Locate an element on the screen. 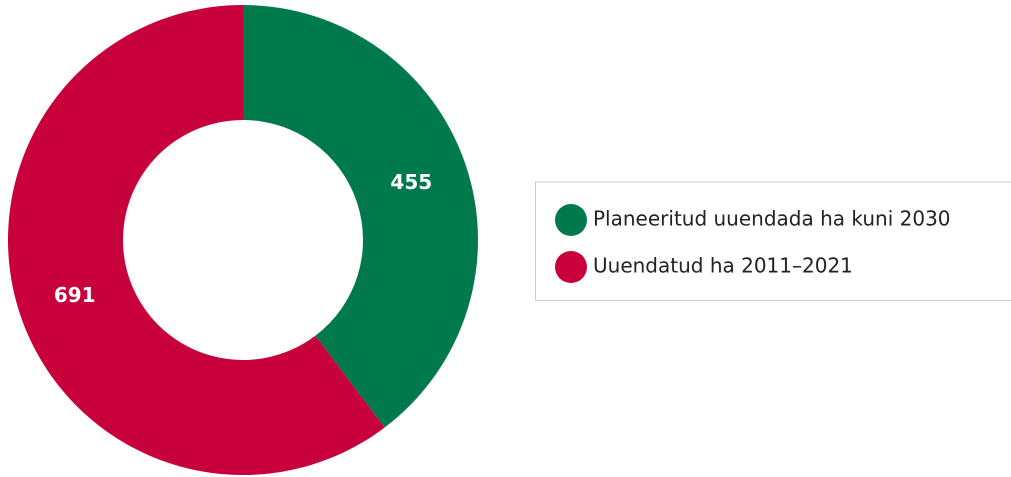  value-label: 691 is located at coordinates (75, 295).